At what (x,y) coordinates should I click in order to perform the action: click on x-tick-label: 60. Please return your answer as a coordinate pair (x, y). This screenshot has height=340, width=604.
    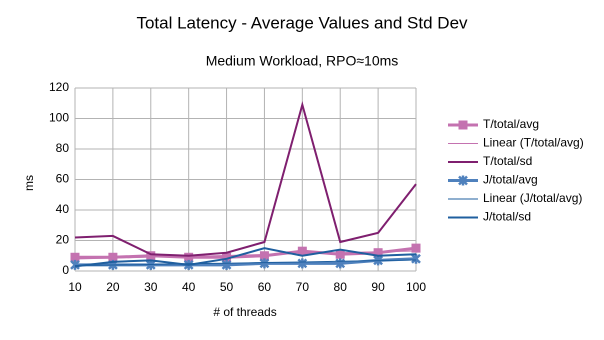
    Looking at the image, I should click on (265, 287).